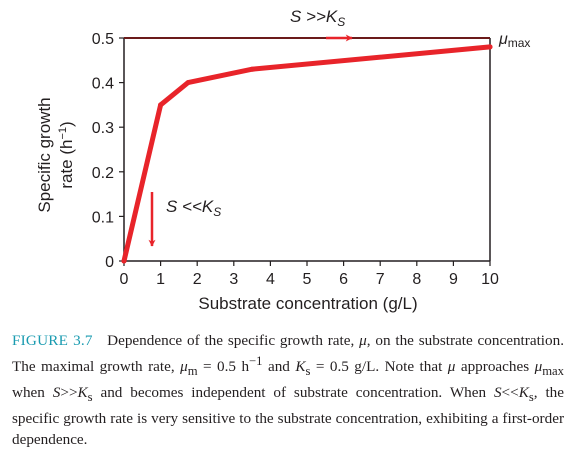 Image resolution: width=574 pixels, height=476 pixels. I want to click on x-tick-label: 1, so click(160, 279).